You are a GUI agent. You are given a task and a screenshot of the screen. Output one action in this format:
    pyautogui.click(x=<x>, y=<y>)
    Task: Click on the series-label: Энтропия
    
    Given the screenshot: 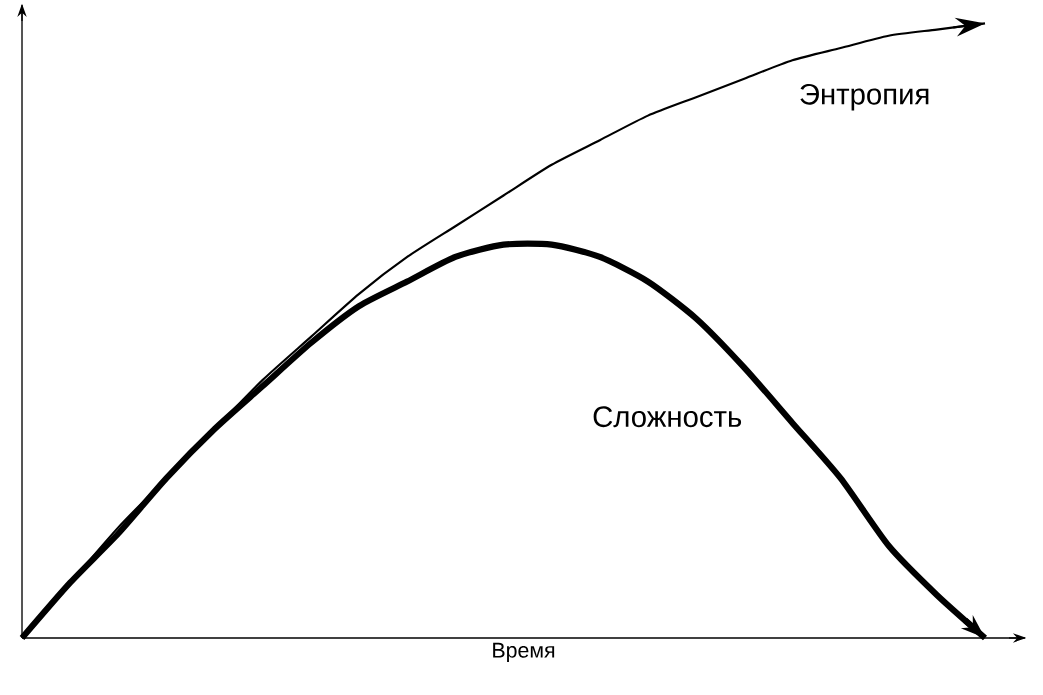 What is the action you would take?
    pyautogui.click(x=864, y=97)
    